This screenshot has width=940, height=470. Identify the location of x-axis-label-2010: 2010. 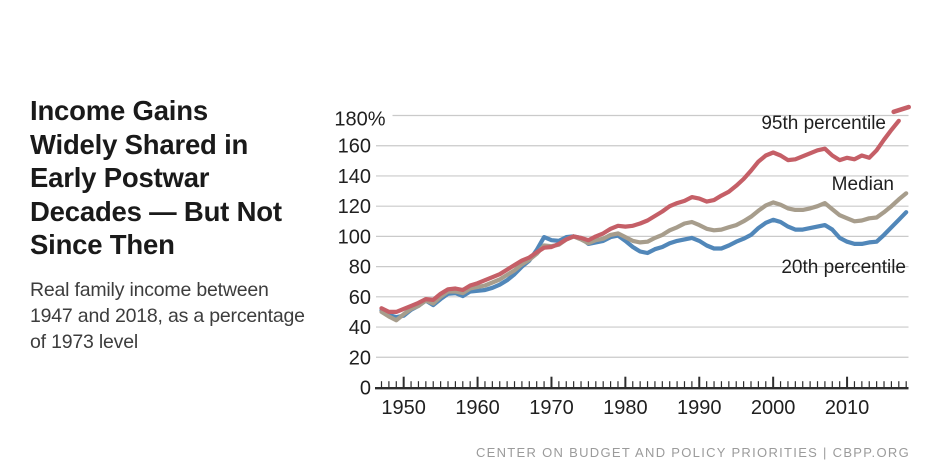
(847, 408).